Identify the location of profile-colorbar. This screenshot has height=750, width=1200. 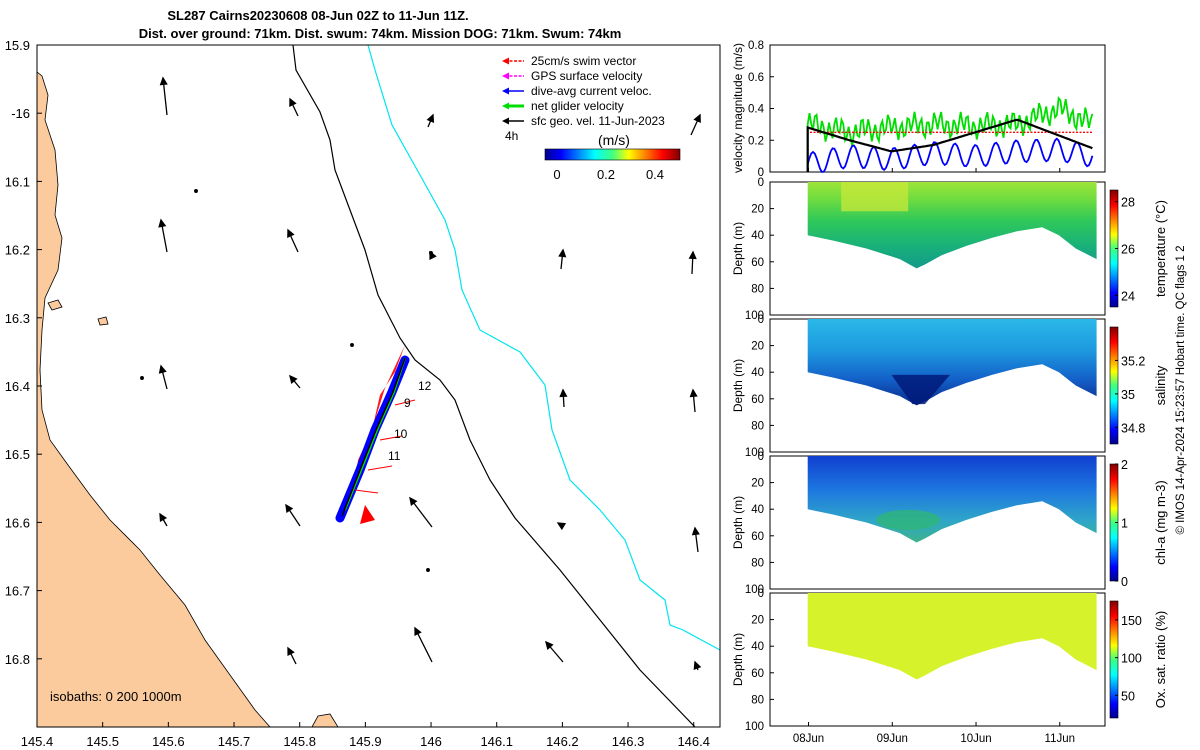
(1114, 659).